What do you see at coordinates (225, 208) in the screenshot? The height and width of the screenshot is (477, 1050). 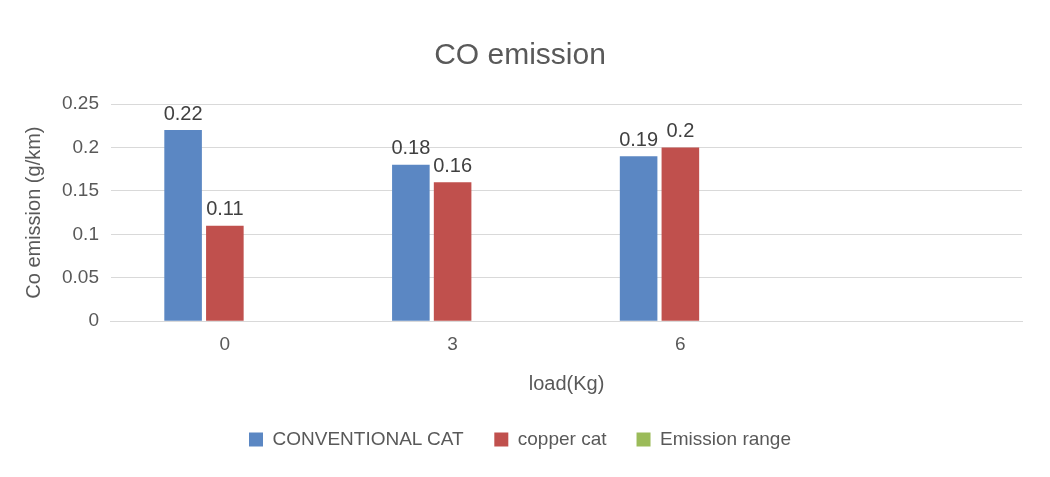 I see `data-label: 0.11` at bounding box center [225, 208].